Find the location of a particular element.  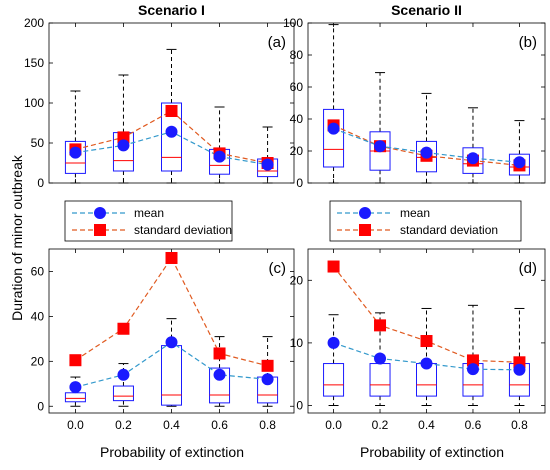

figure-xlabel-right: Probability of extinction is located at coordinates (432, 452).